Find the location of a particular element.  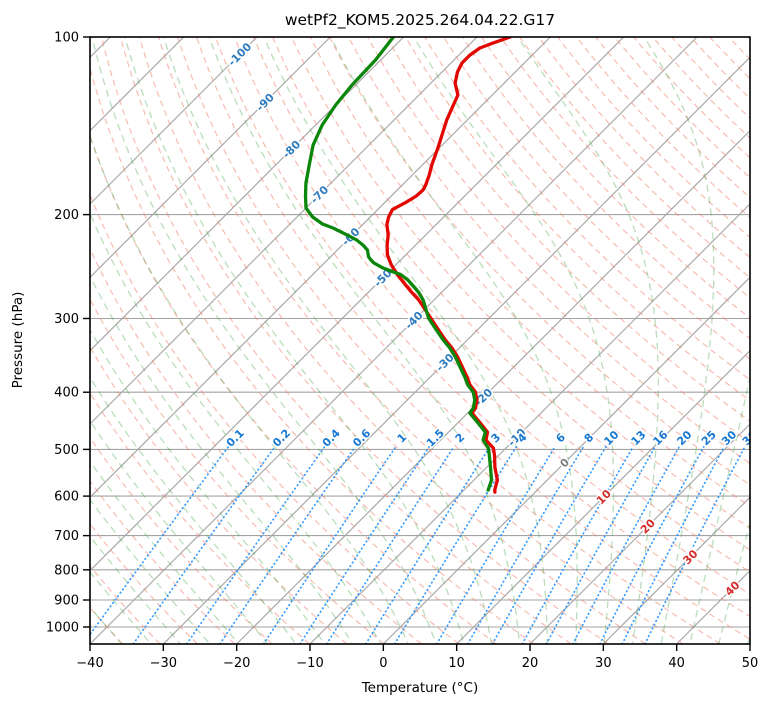

x-tick-label: −40 is located at coordinates (89, 663).